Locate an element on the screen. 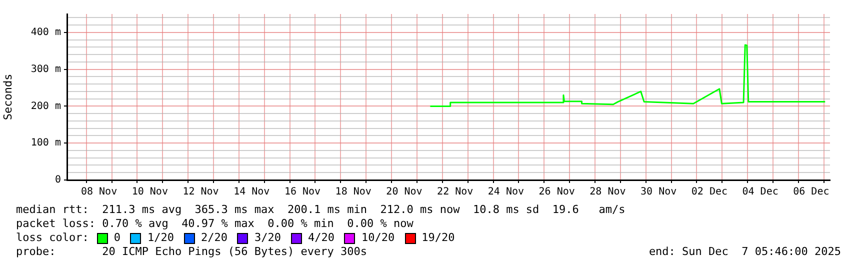 The width and height of the screenshot is (857, 267). y-tick-label: 200 m is located at coordinates (45, 106).